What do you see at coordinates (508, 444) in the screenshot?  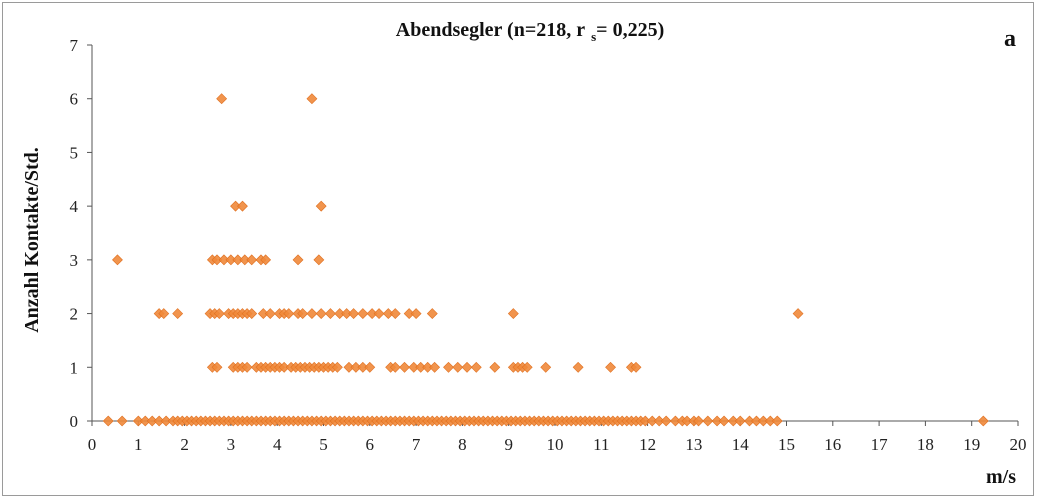 I see `x-tick-label: 9` at bounding box center [508, 444].